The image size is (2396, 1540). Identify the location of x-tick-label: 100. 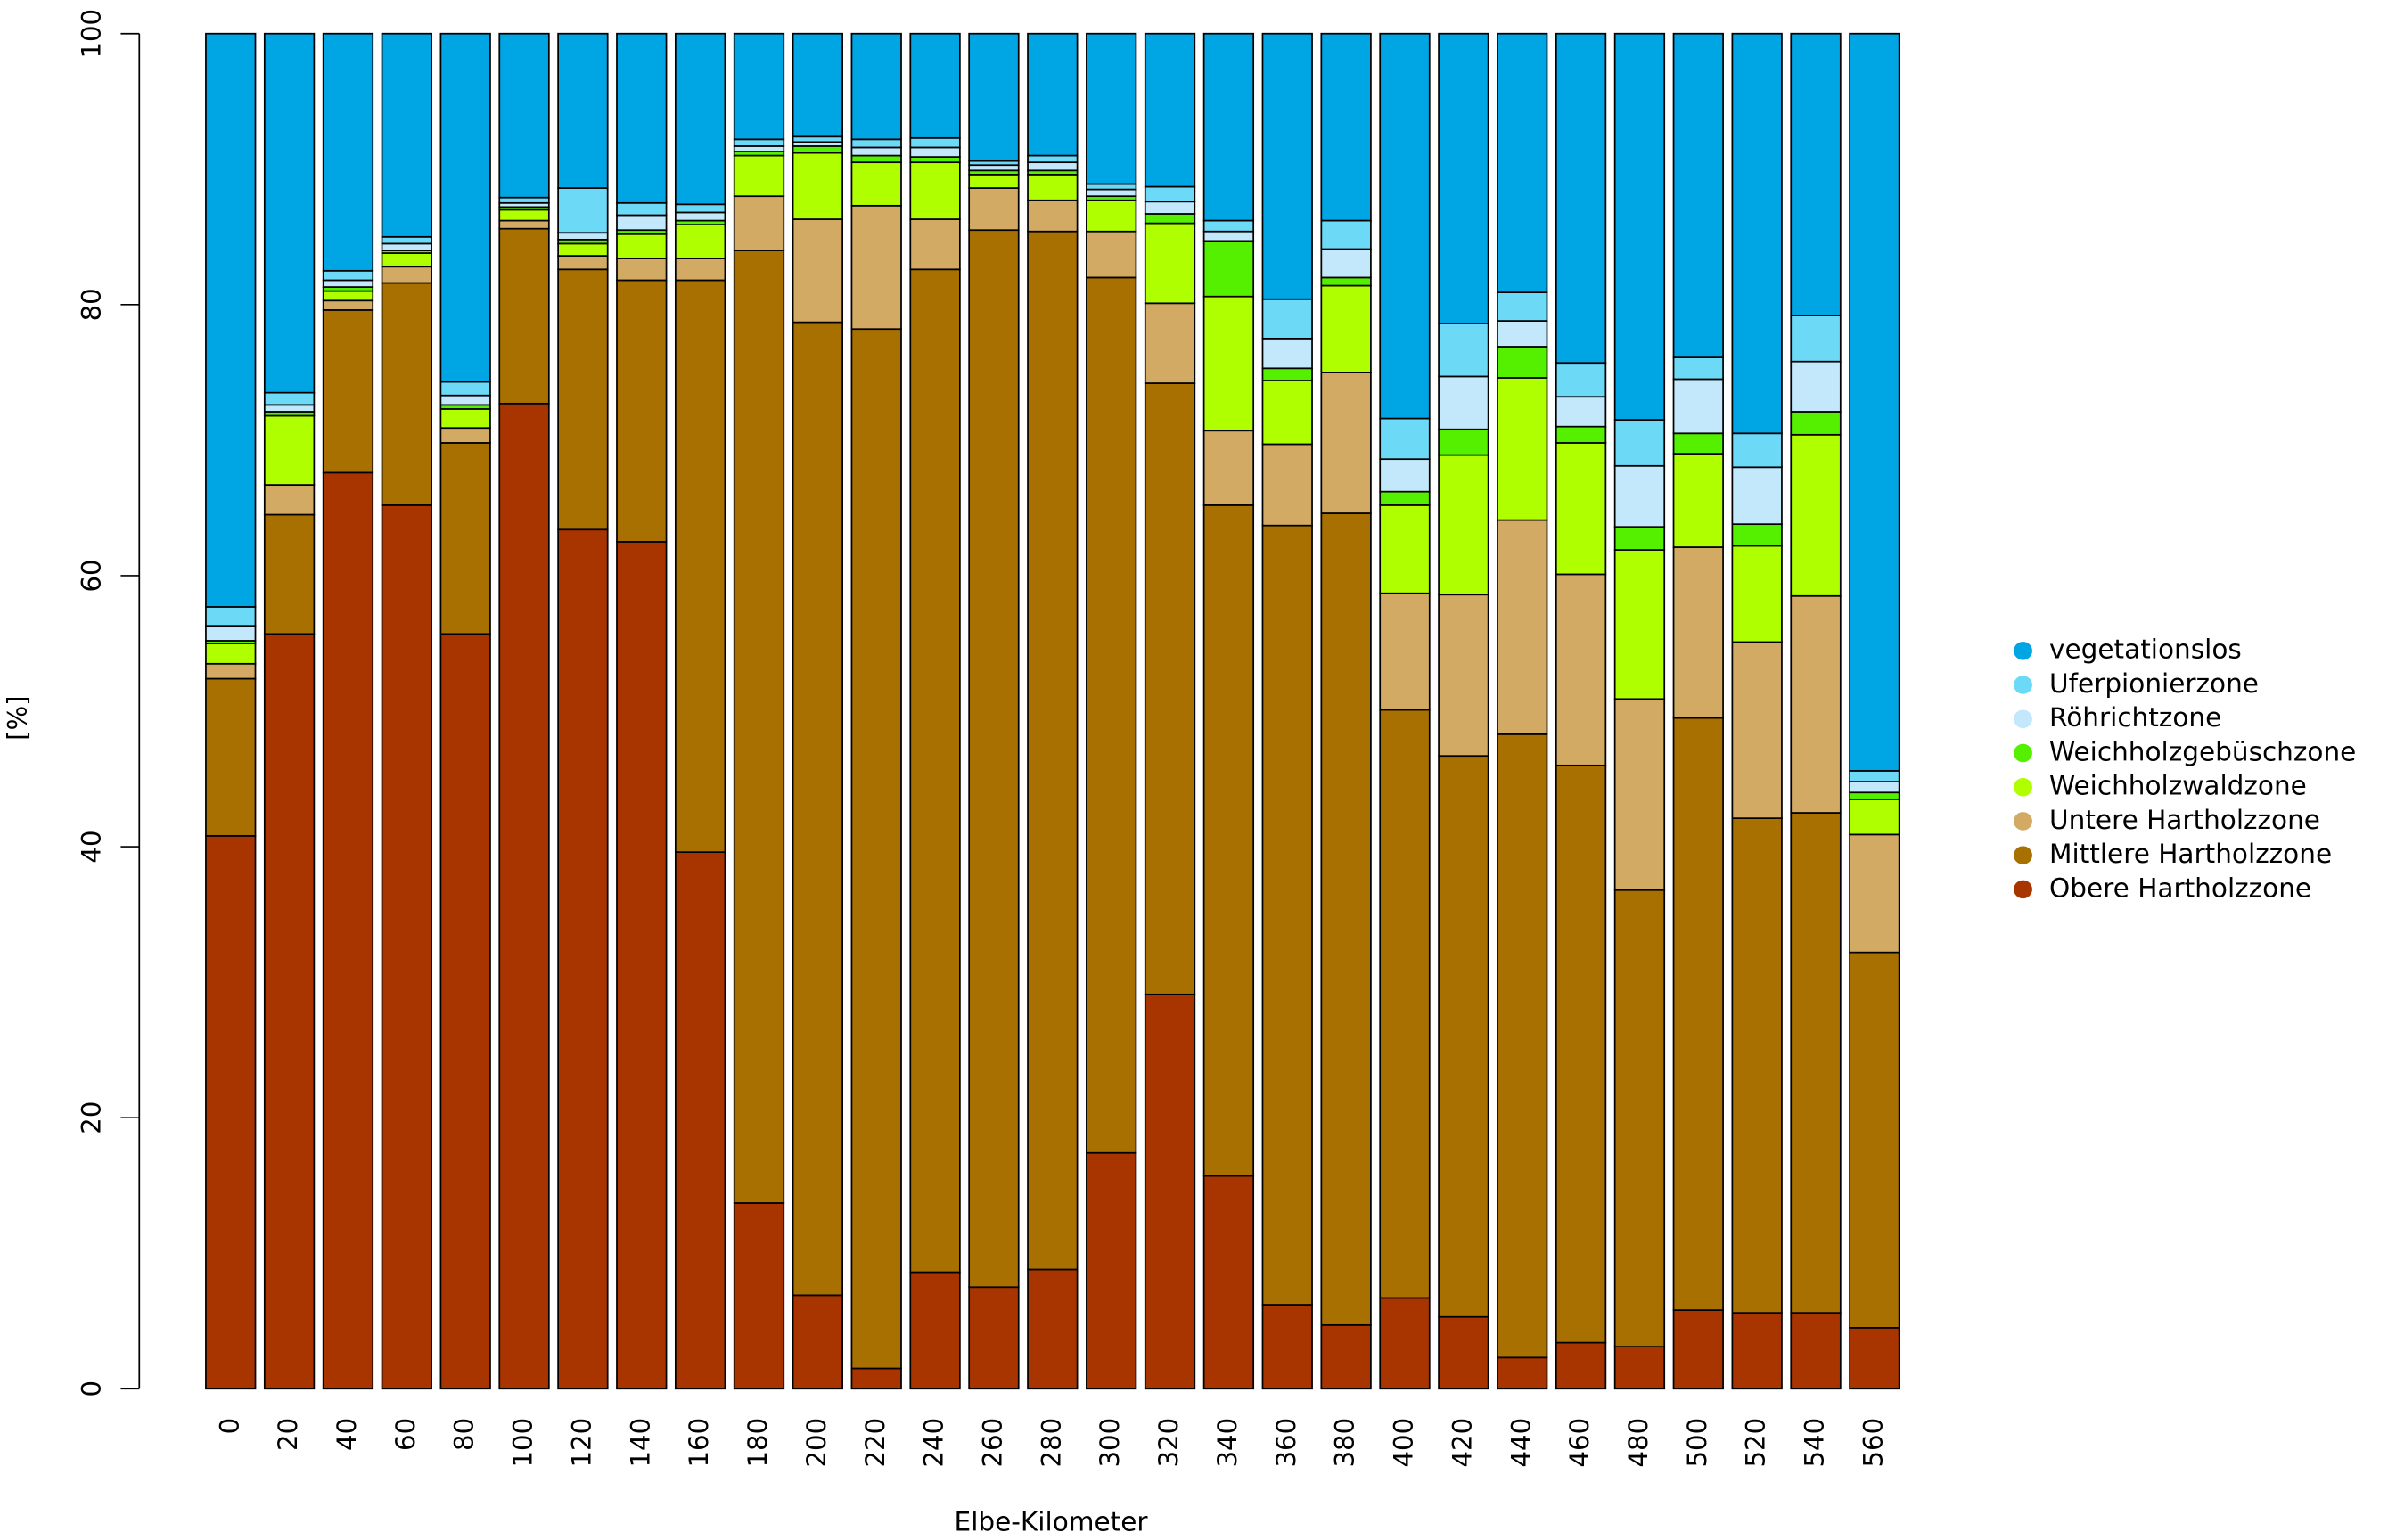
(522, 1443).